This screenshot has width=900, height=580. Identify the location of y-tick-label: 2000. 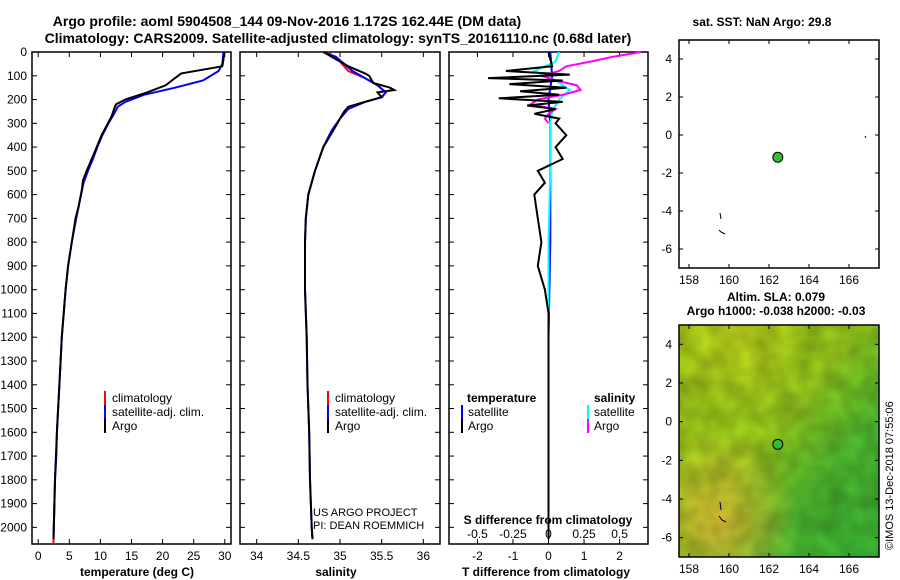
(13, 527).